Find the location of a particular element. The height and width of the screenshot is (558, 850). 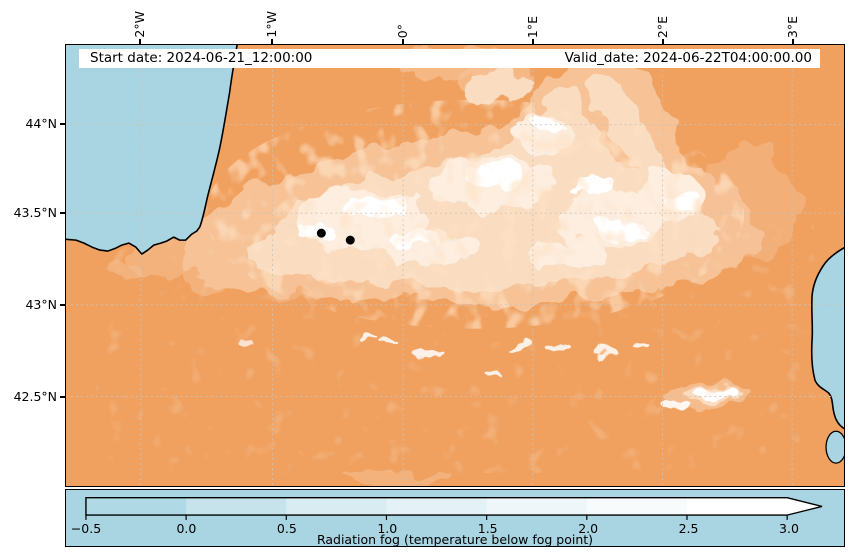

x-axis-label: 3°E is located at coordinates (793, 26).